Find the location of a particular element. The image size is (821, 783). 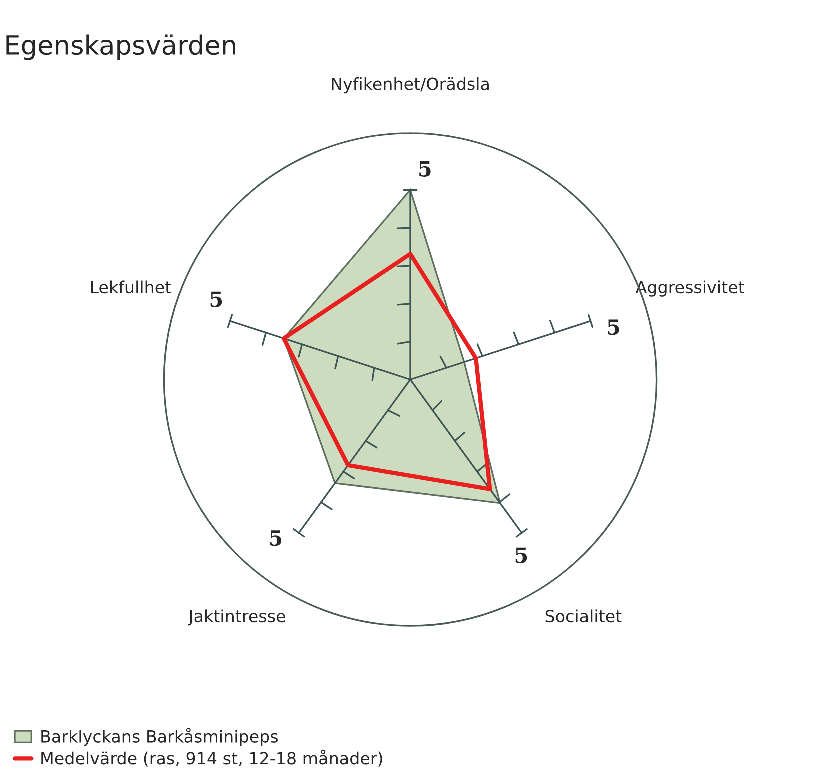

spoke-label: Lekfullhet is located at coordinates (131, 287).